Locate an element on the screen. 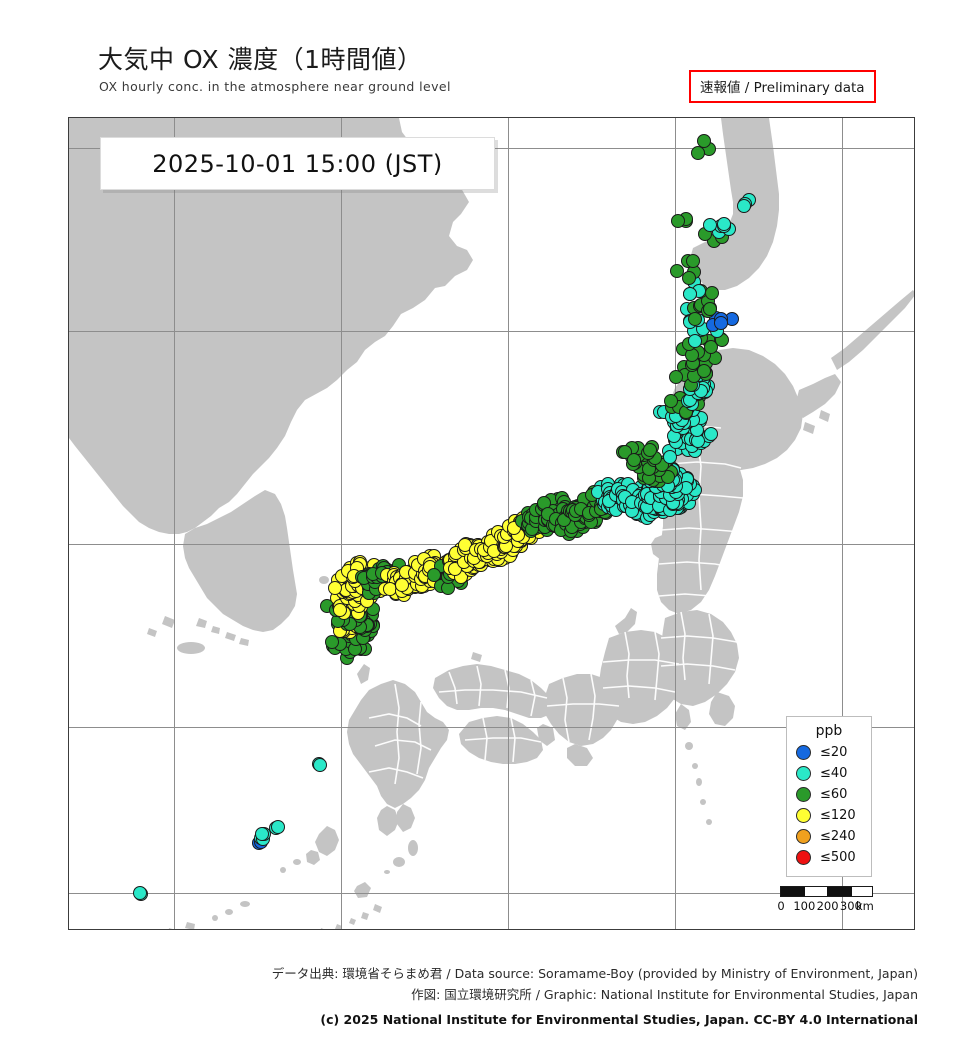 The width and height of the screenshot is (980, 1060). legend-item: ≤240 is located at coordinates (829, 836).